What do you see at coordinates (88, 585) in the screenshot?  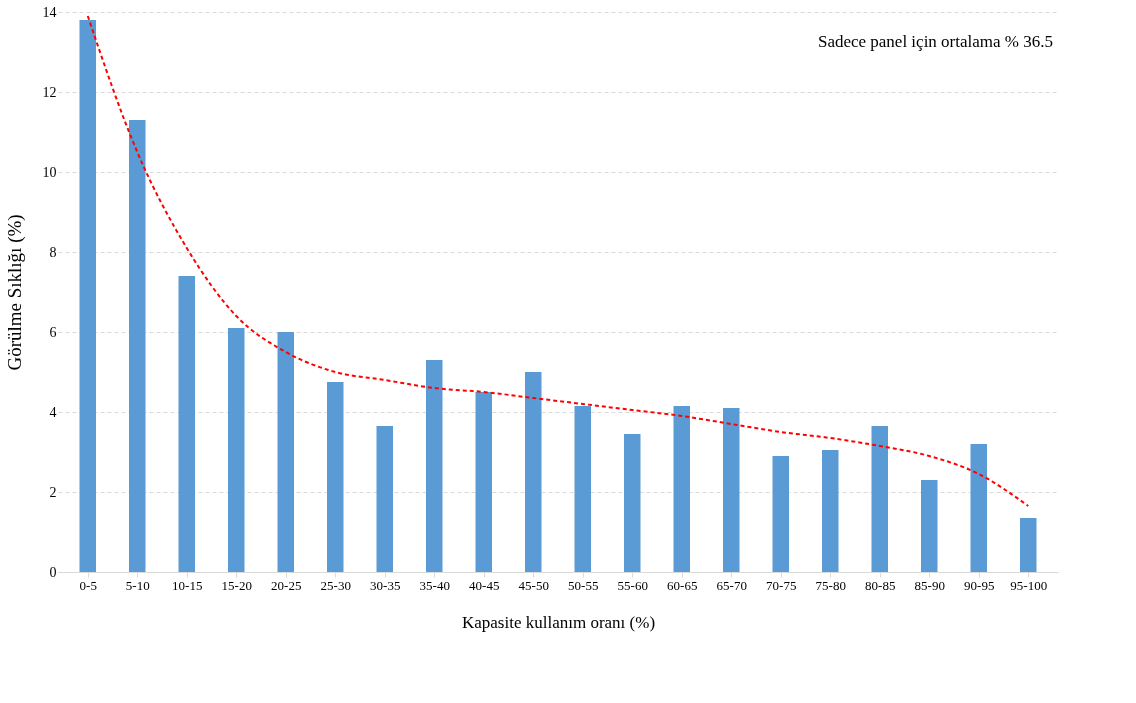 I see `x-tick-label: 0-5` at bounding box center [88, 585].